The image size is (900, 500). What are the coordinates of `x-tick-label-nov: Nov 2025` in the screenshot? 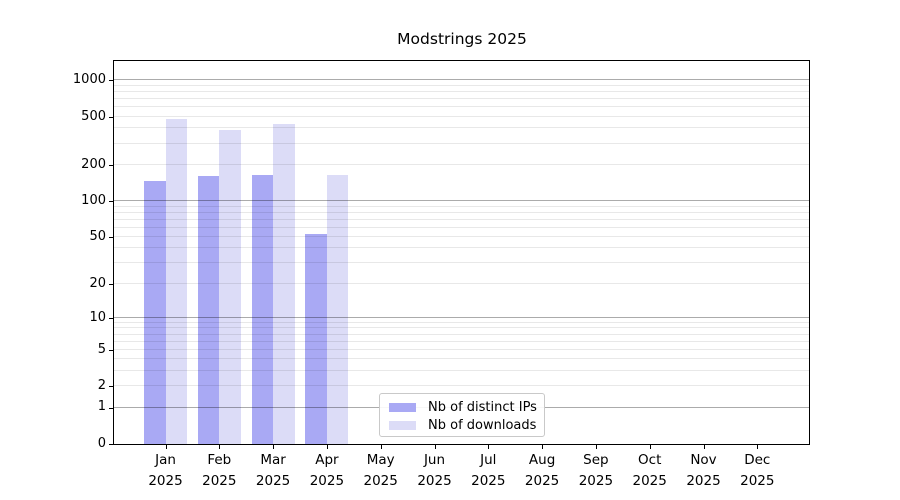 It's located at (704, 471).